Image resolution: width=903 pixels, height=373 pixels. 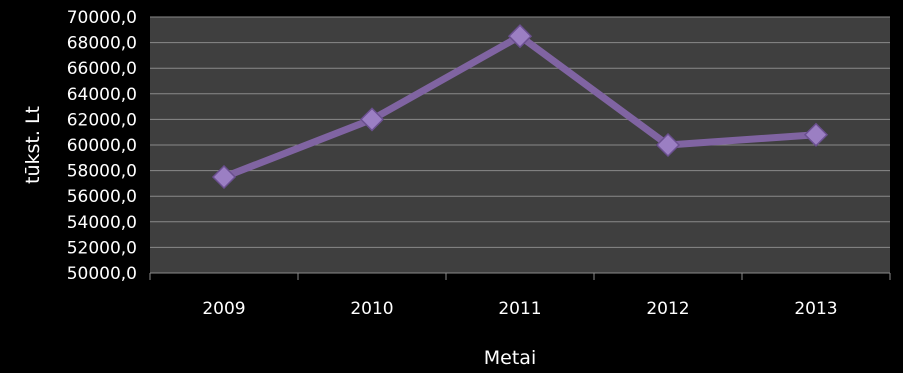 I want to click on x-axis-tick-labels: 2009 2010 2011 2012 2013, so click(x=519, y=309).